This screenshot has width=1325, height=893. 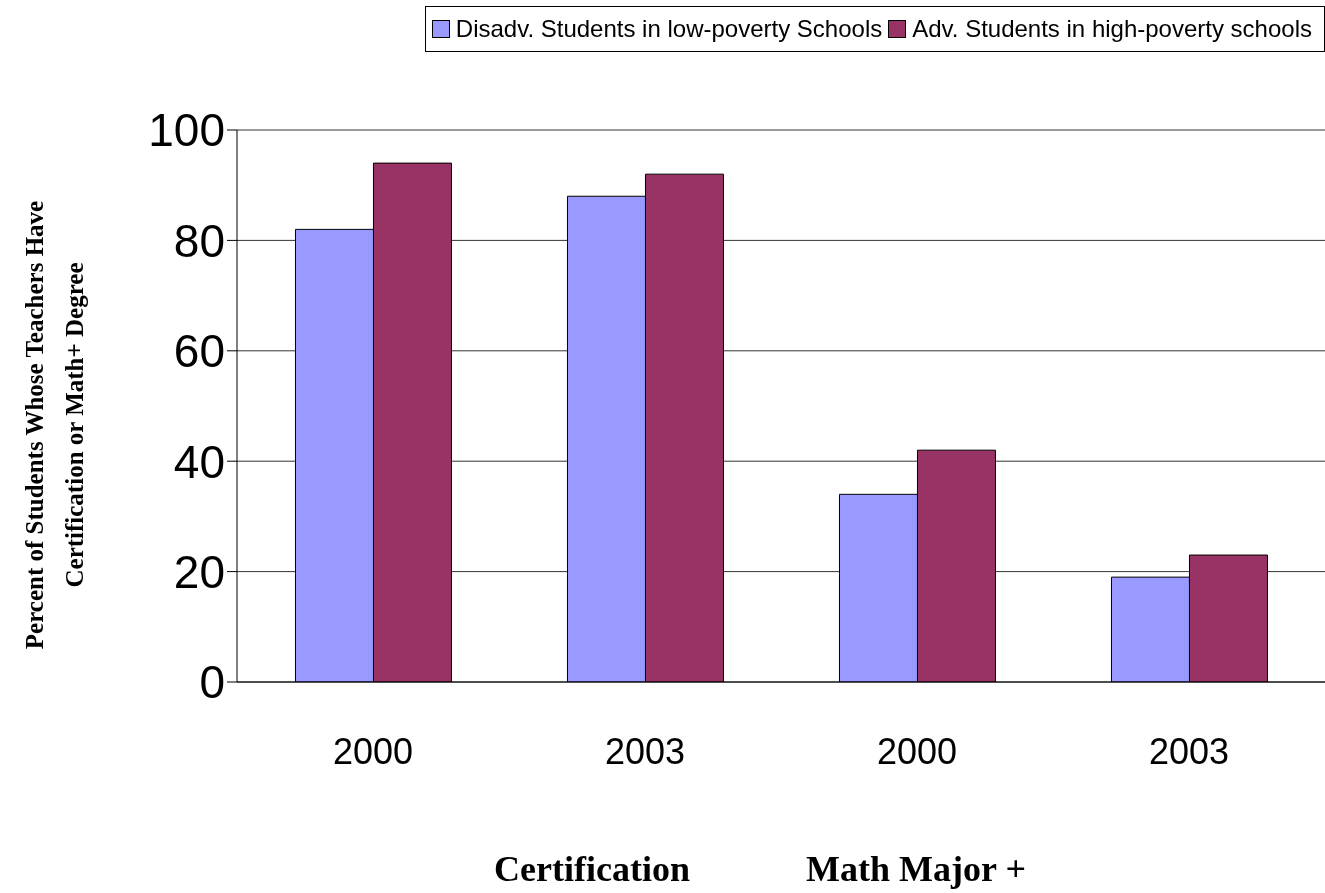 I want to click on text: Math Major +, so click(x=916, y=869).